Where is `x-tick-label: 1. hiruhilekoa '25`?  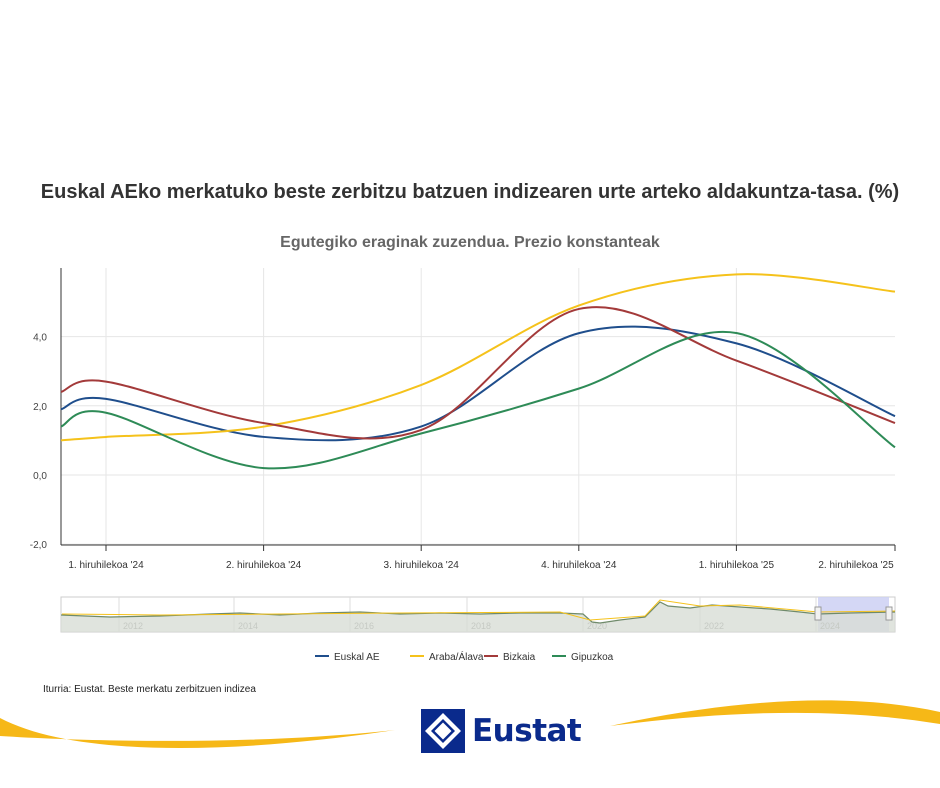 x-tick-label: 1. hiruhilekoa '25 is located at coordinates (737, 565).